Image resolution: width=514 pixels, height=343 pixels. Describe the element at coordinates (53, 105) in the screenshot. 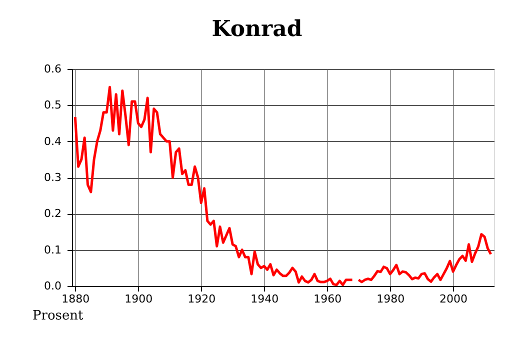

I see `y-tick-label: 0.5` at that location.